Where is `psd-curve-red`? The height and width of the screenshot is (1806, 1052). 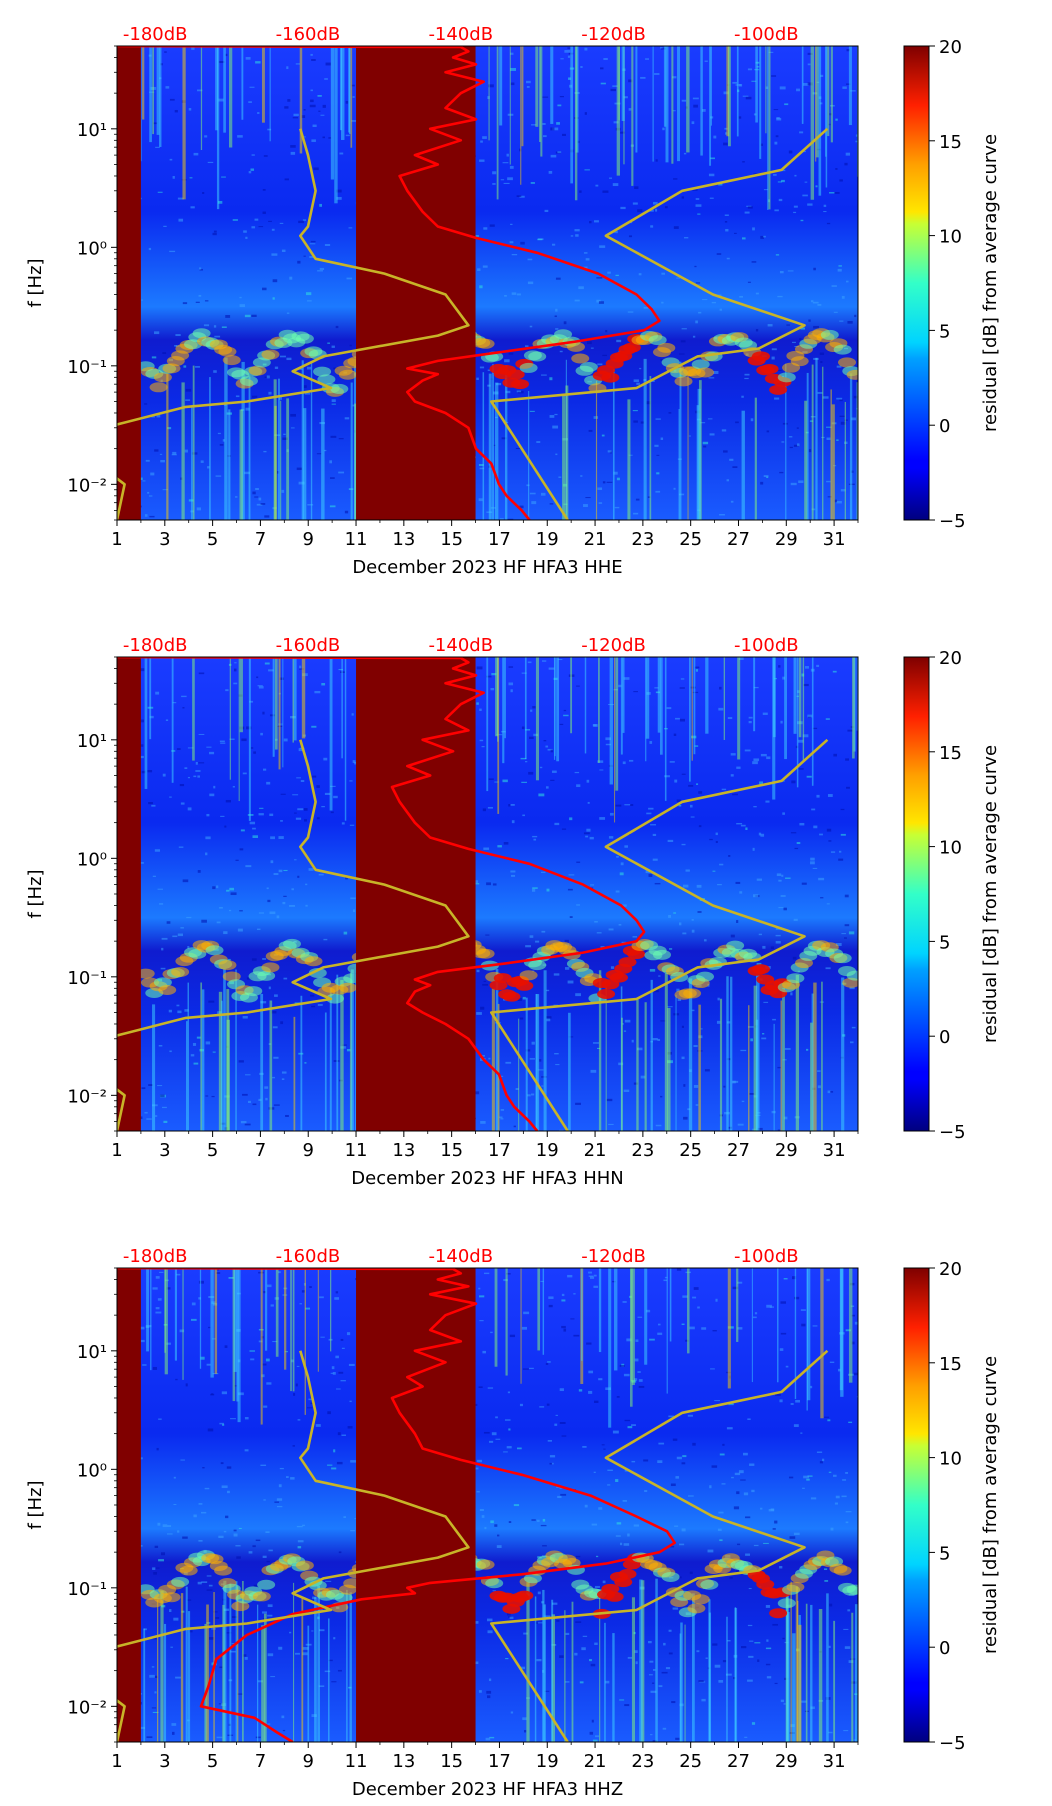 psd-curve-red is located at coordinates (389, 283).